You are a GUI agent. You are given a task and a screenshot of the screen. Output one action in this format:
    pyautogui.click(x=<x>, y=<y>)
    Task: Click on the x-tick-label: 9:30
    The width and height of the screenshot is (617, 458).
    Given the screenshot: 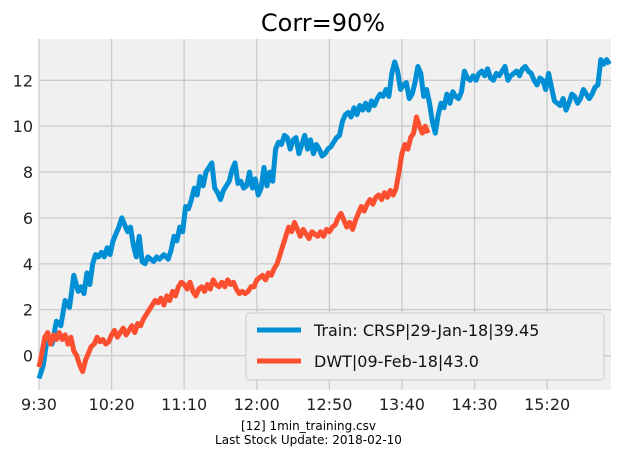 What is the action you would take?
    pyautogui.click(x=39, y=404)
    